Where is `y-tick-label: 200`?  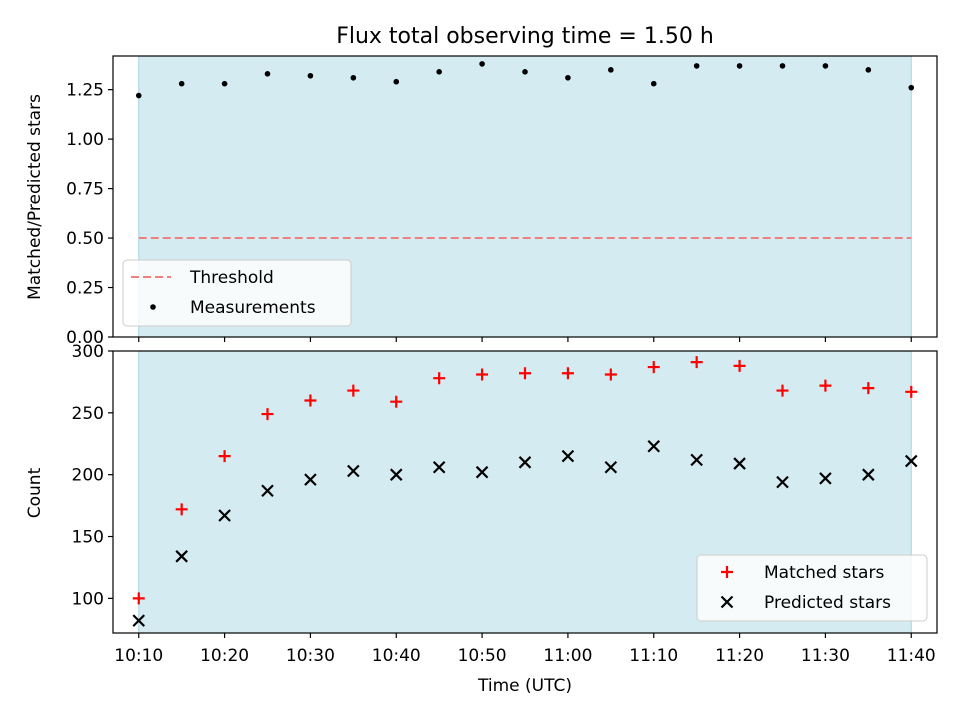
y-tick-label: 200 is located at coordinates (88, 476).